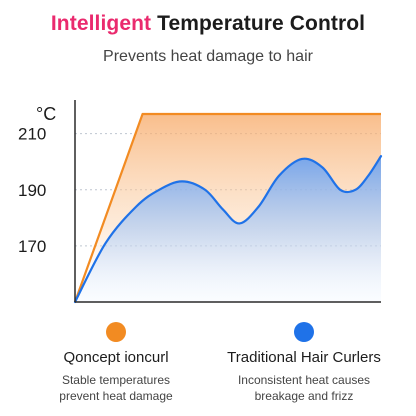  Describe the element at coordinates (304, 380) in the screenshot. I see `legend-desc-traditional-line1: Inconsistent heat causes` at that location.